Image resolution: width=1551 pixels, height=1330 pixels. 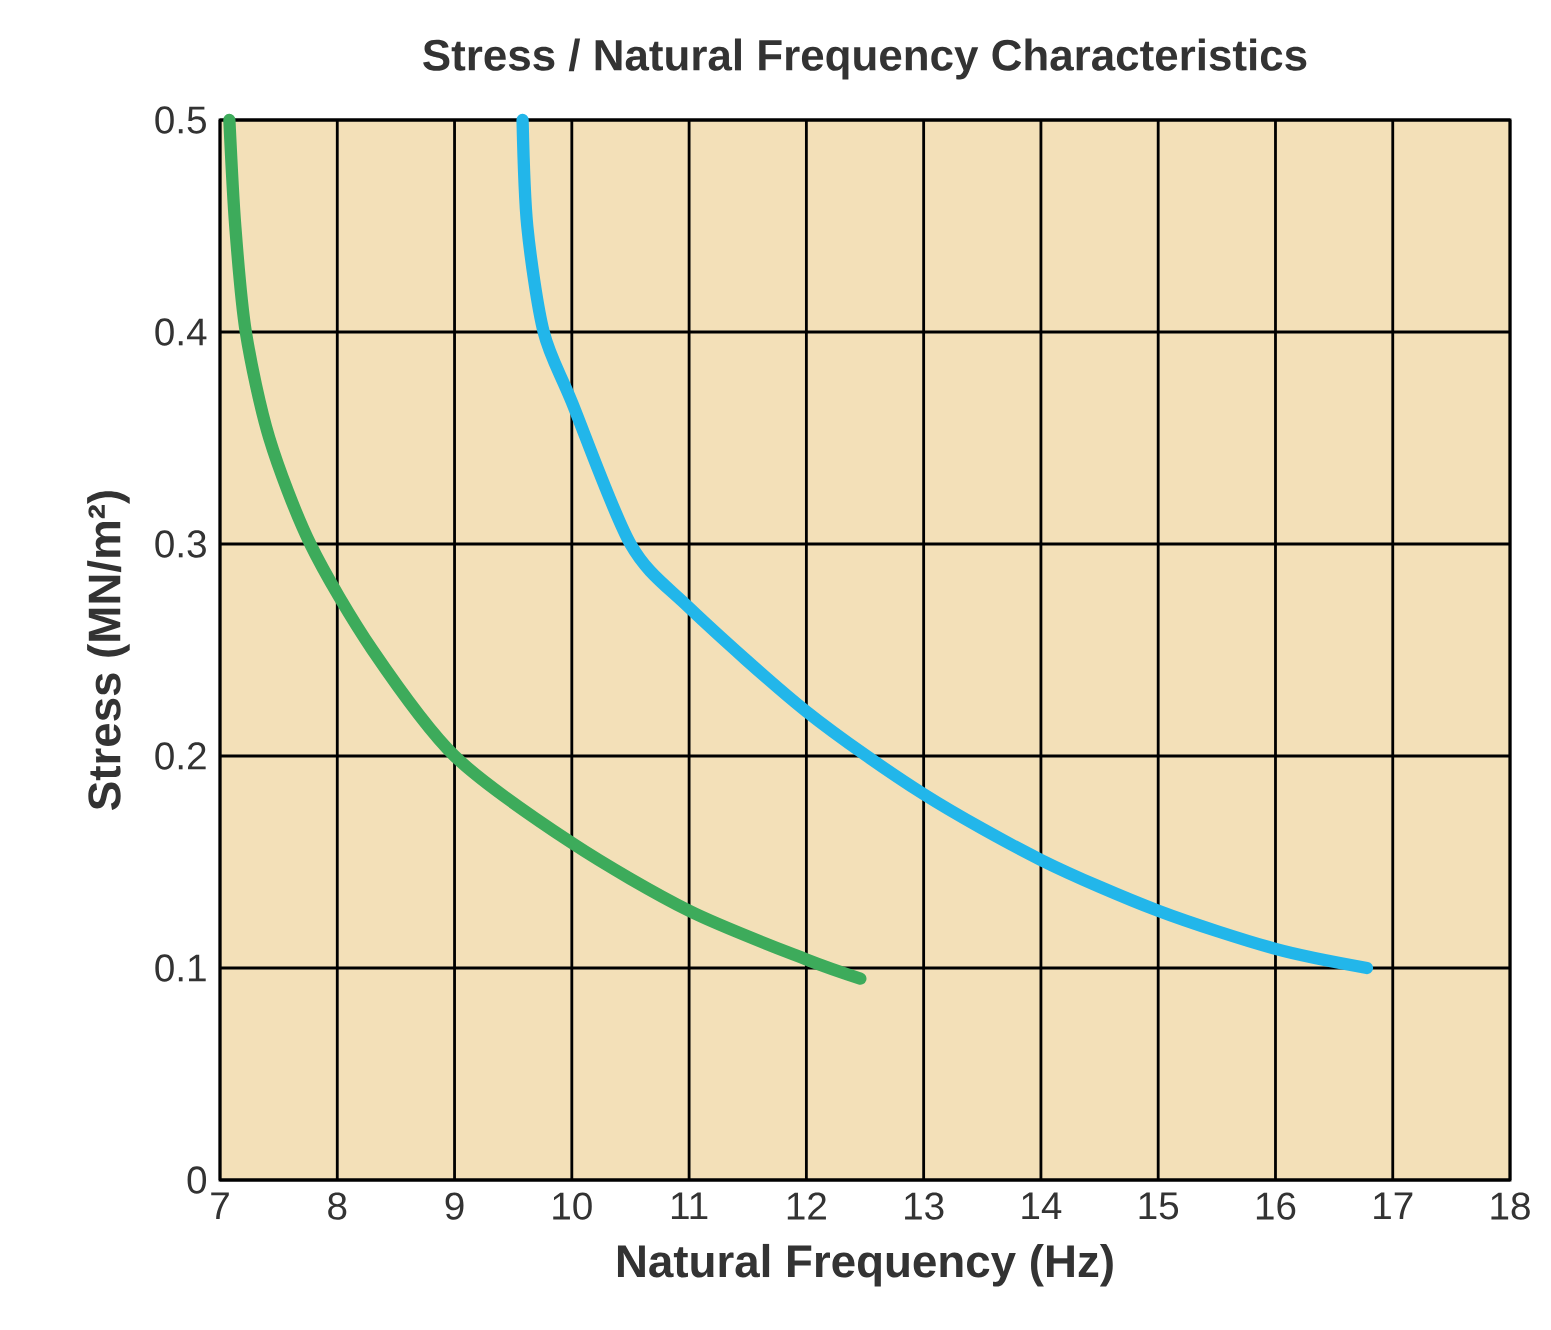 What do you see at coordinates (197, 1180) in the screenshot?
I see `y-tick-label: 0` at bounding box center [197, 1180].